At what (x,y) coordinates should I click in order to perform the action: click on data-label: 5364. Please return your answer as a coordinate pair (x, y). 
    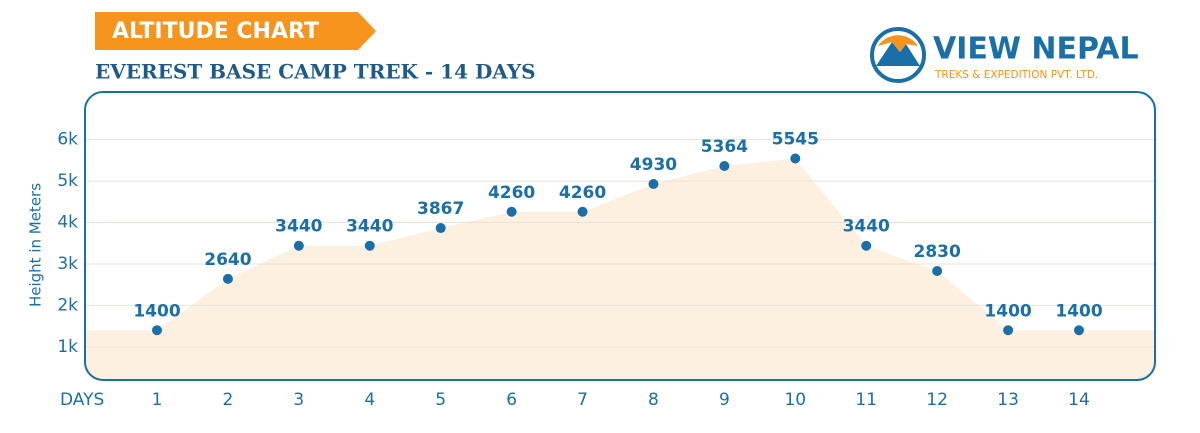
    Looking at the image, I should click on (724, 147).